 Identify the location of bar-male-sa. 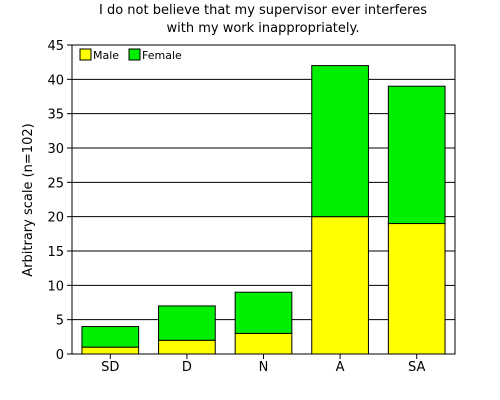
(416, 289).